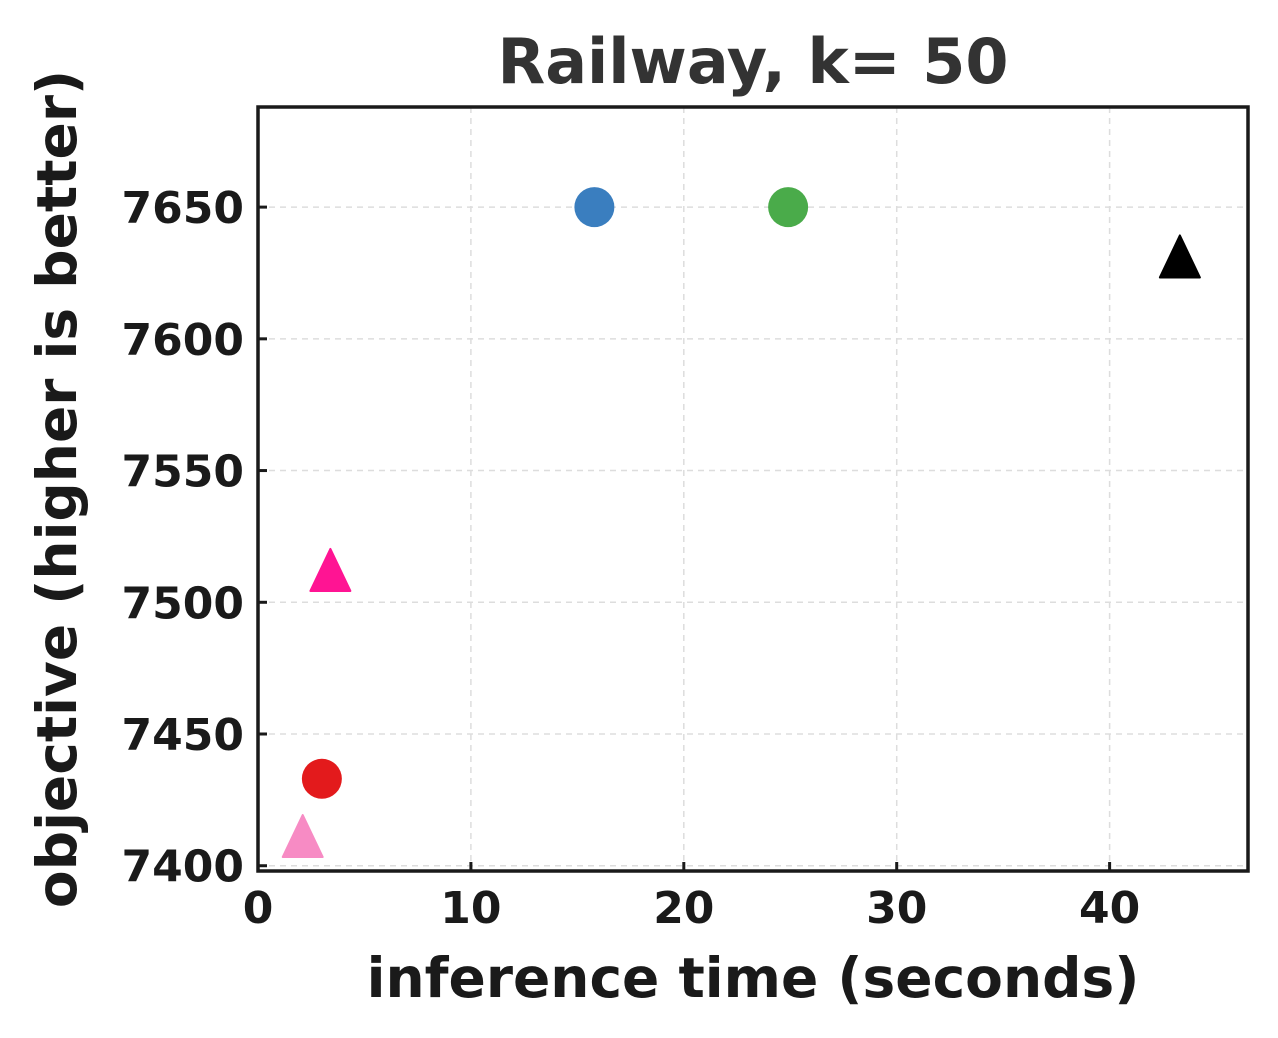 This screenshot has height=1038, width=1278. Describe the element at coordinates (183, 735) in the screenshot. I see `y-tick-label: 7450` at that location.